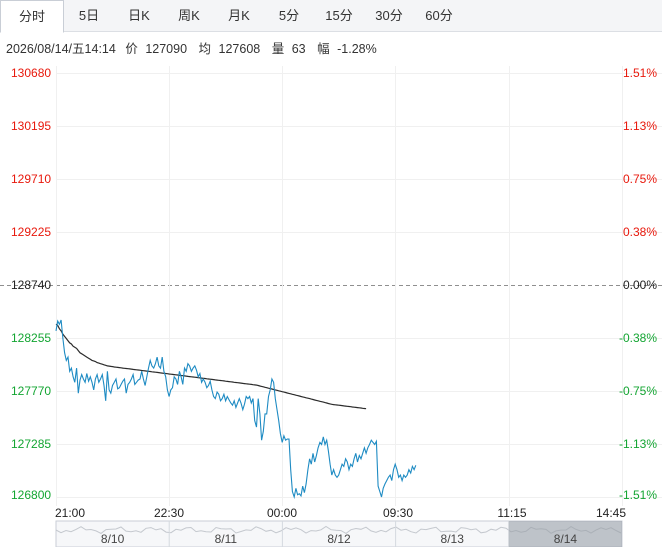 This screenshot has height=547, width=662. What do you see at coordinates (640, 126) in the screenshot?
I see `pct-tick-1: 1.13%` at bounding box center [640, 126].